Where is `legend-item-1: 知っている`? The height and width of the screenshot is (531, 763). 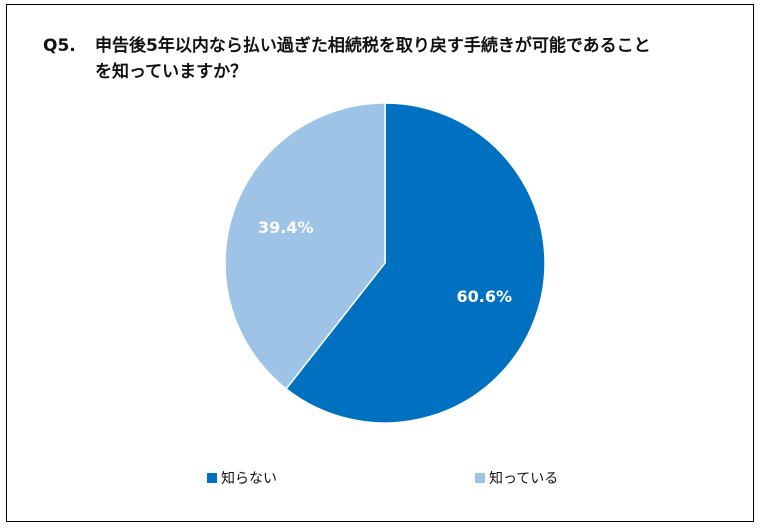
legend-item-1: 知っている is located at coordinates (516, 478).